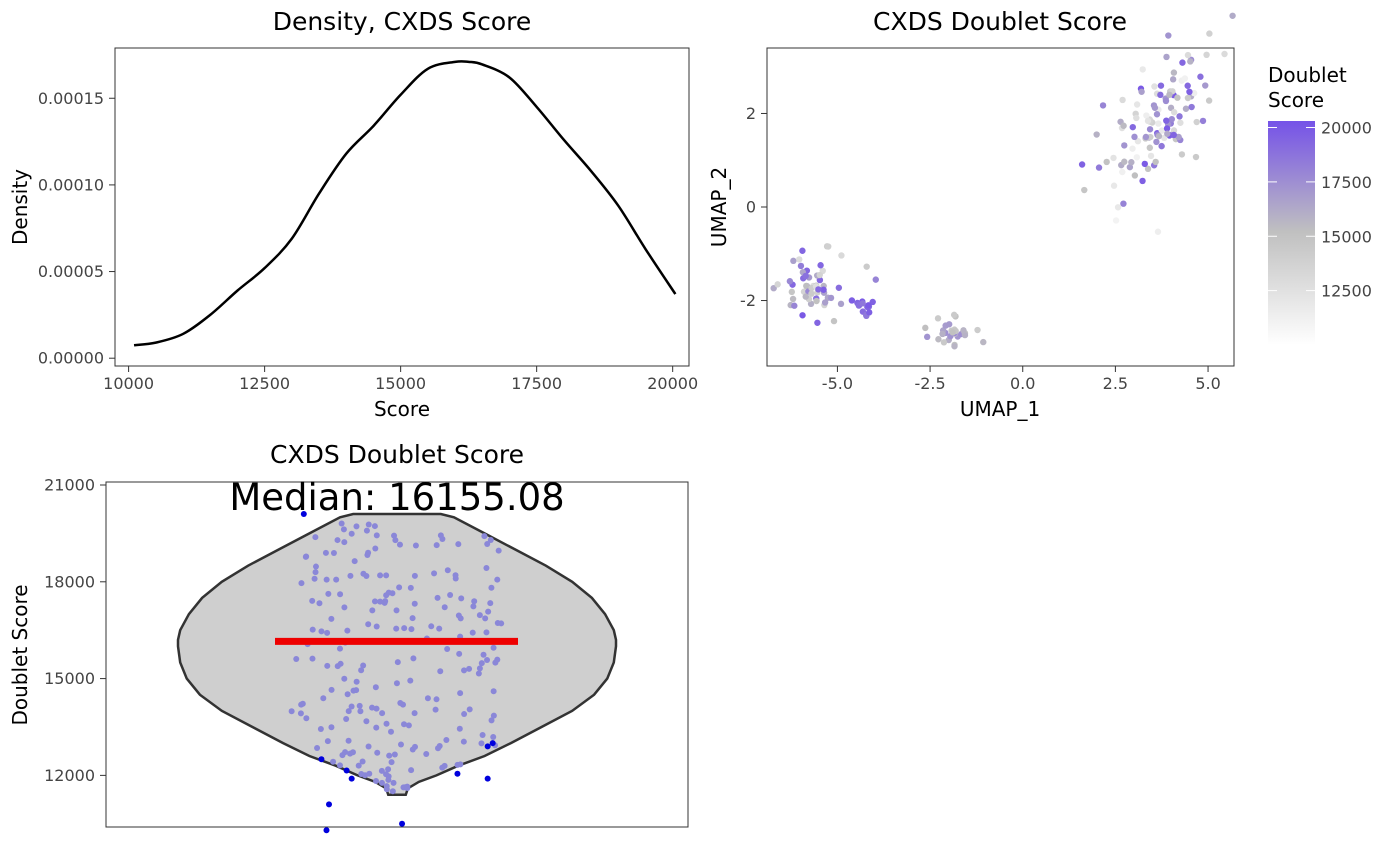  What do you see at coordinates (1346, 128) in the screenshot?
I see `legend-tick-label: 20000` at bounding box center [1346, 128].